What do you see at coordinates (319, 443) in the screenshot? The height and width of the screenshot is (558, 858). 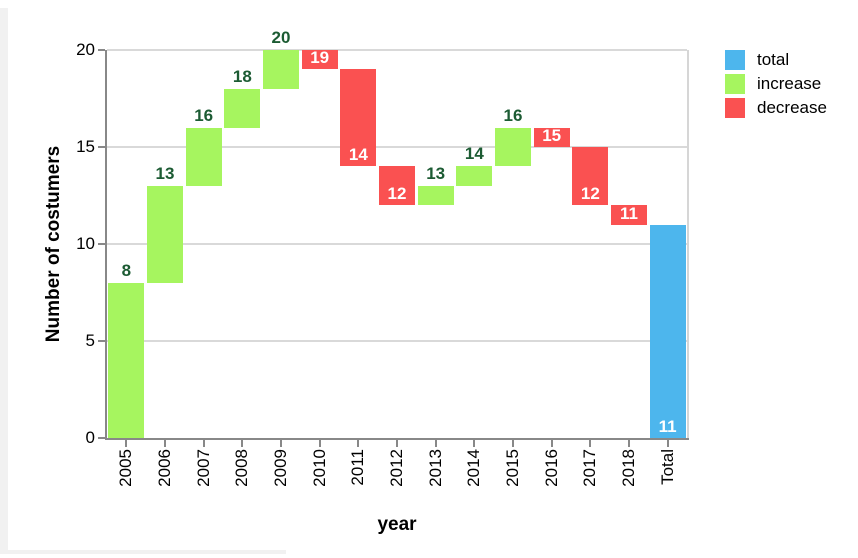 I see `x-tick-2010` at bounding box center [319, 443].